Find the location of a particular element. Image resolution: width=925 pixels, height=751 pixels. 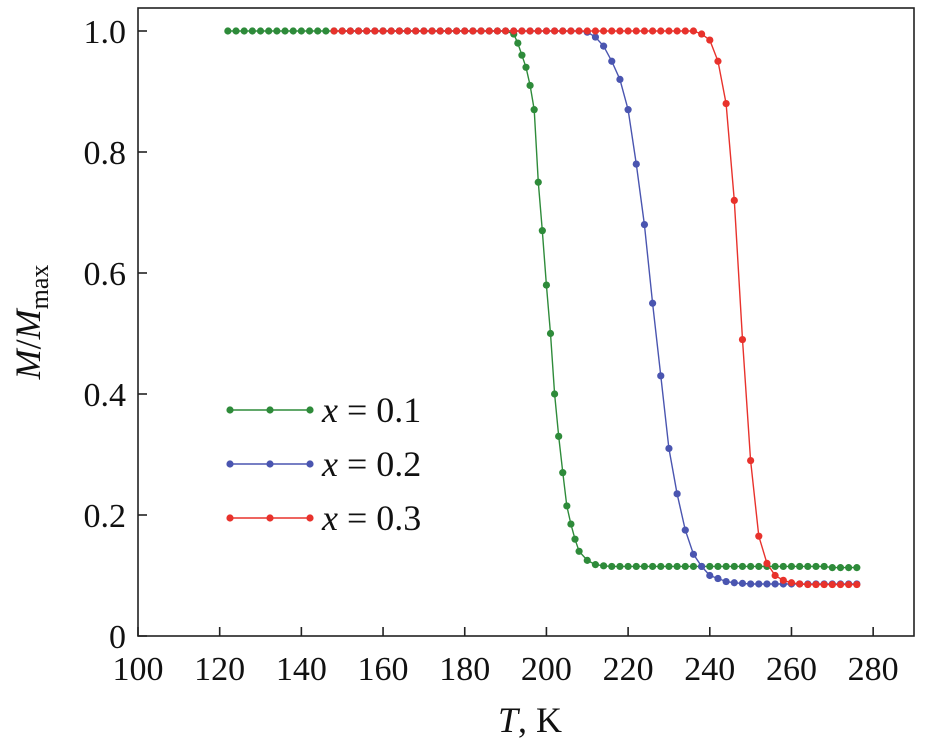

y-tick-label: 1.0 is located at coordinates (105, 32).